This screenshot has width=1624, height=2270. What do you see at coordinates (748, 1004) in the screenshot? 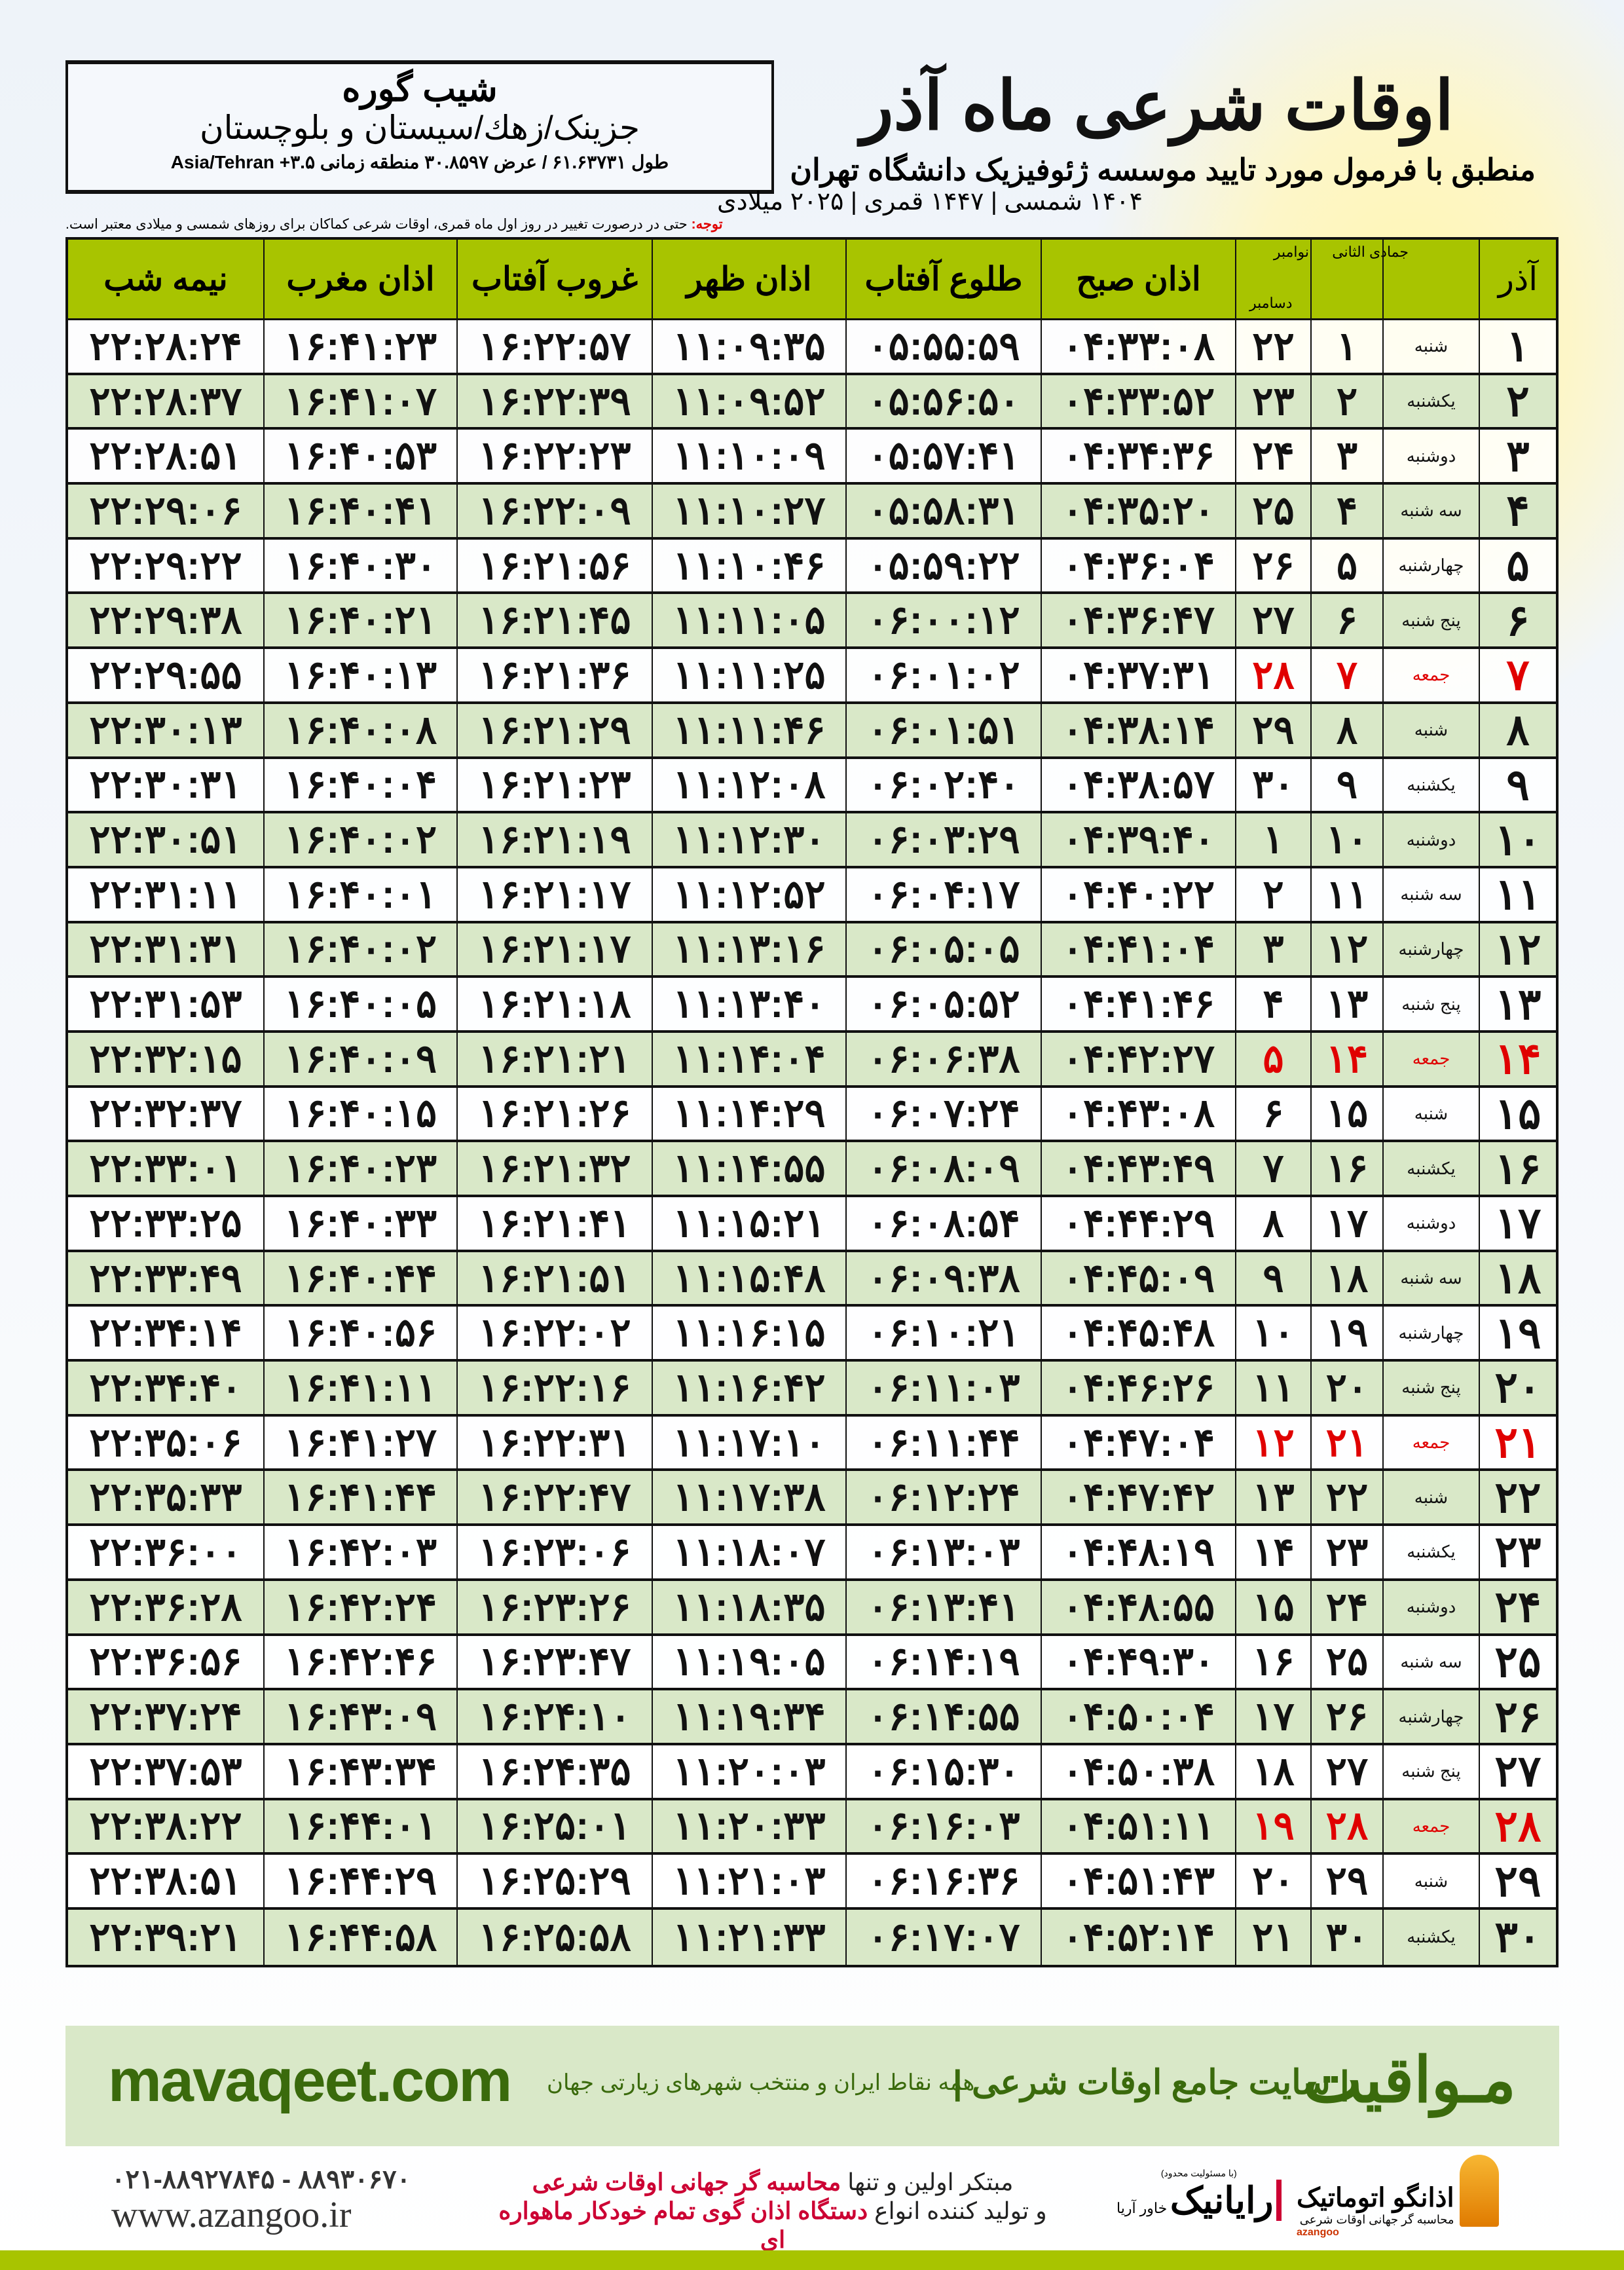
I see `cell-zohr: ۱۱:۱۳:۴۰` at bounding box center [748, 1004].